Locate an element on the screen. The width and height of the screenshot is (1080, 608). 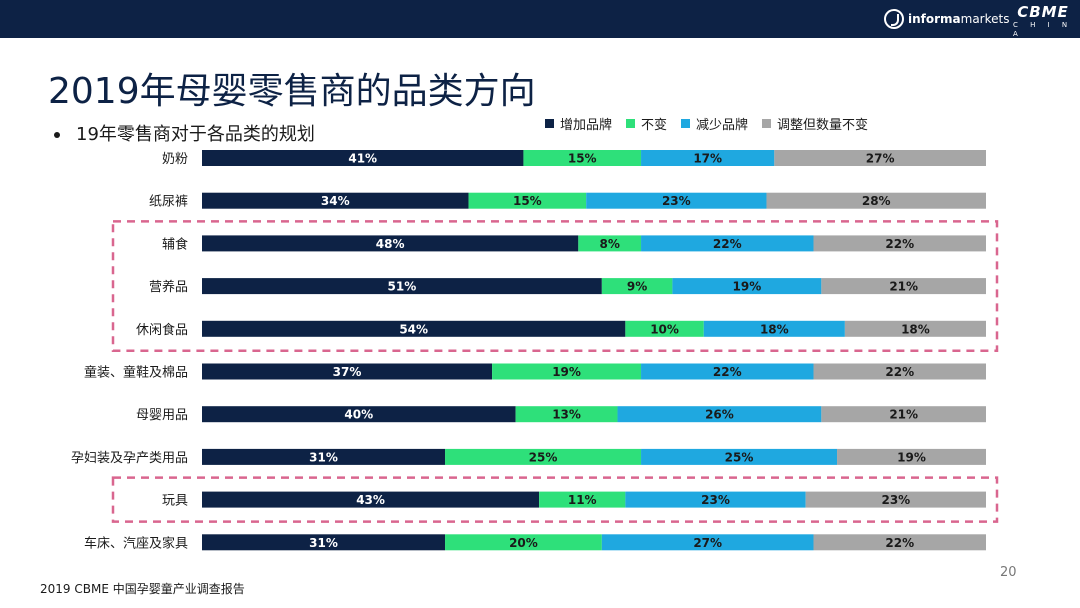
value-label-7-2: 25% is located at coordinates (739, 457).